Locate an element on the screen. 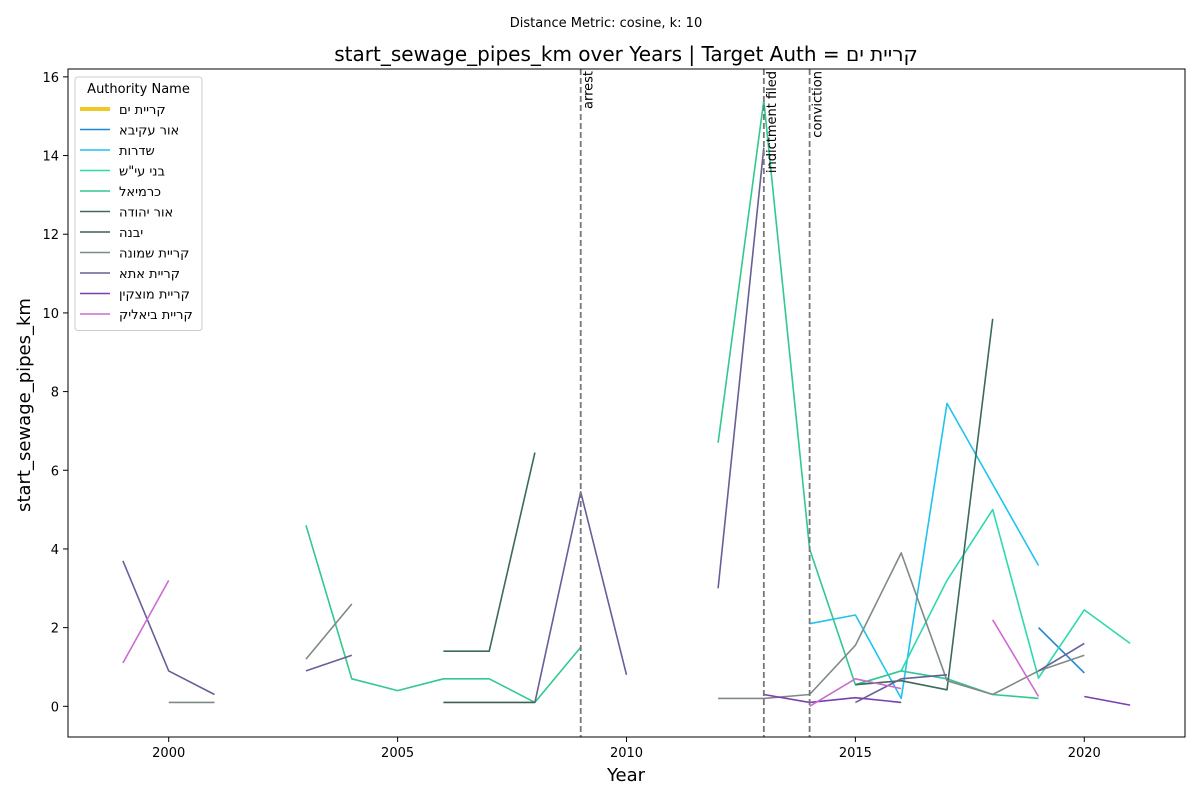 The image size is (1200, 800). y-axis-label: start_sewage_pipes_km is located at coordinates (24, 405).